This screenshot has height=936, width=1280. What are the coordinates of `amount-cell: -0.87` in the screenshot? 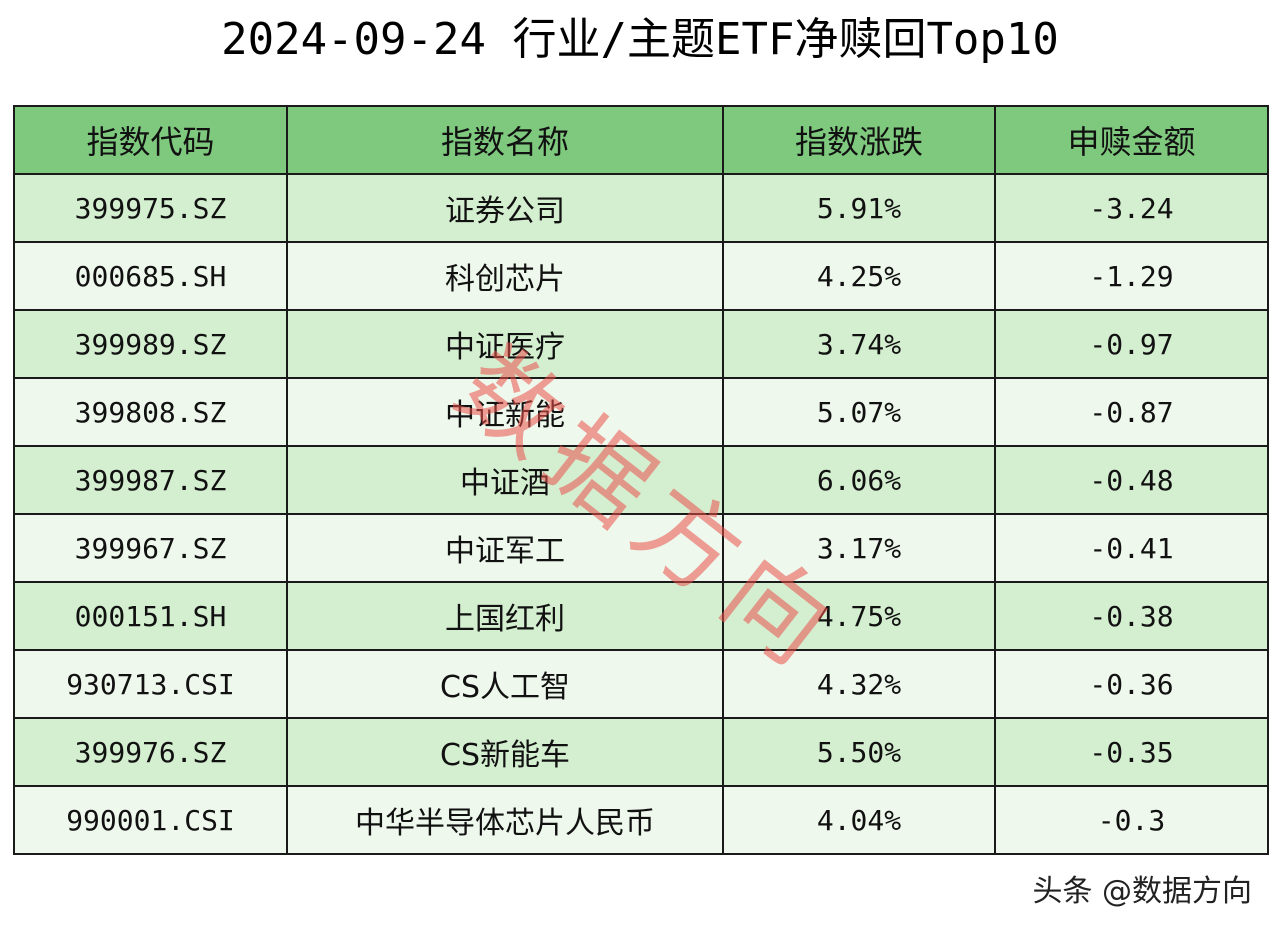 It's located at (1131, 412).